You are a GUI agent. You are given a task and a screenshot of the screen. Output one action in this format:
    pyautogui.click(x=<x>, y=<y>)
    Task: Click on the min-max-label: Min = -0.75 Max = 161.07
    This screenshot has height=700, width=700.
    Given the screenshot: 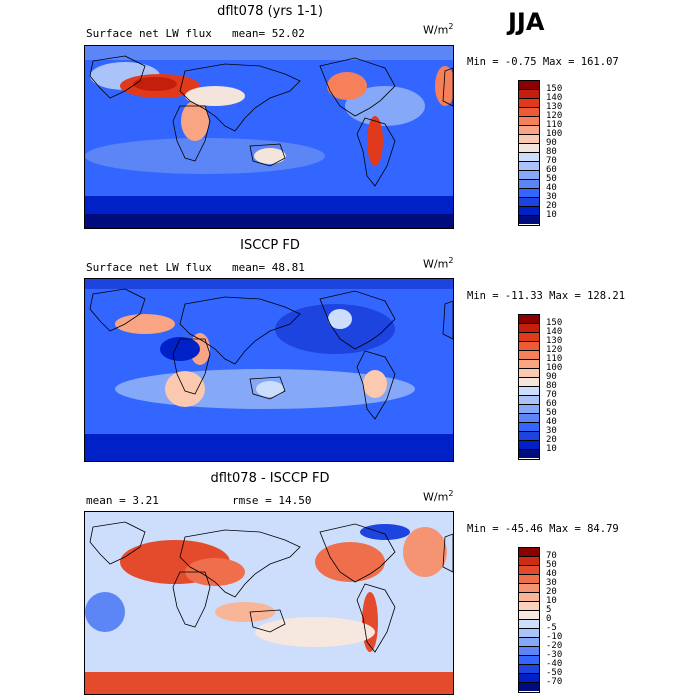 What is the action you would take?
    pyautogui.click(x=543, y=62)
    